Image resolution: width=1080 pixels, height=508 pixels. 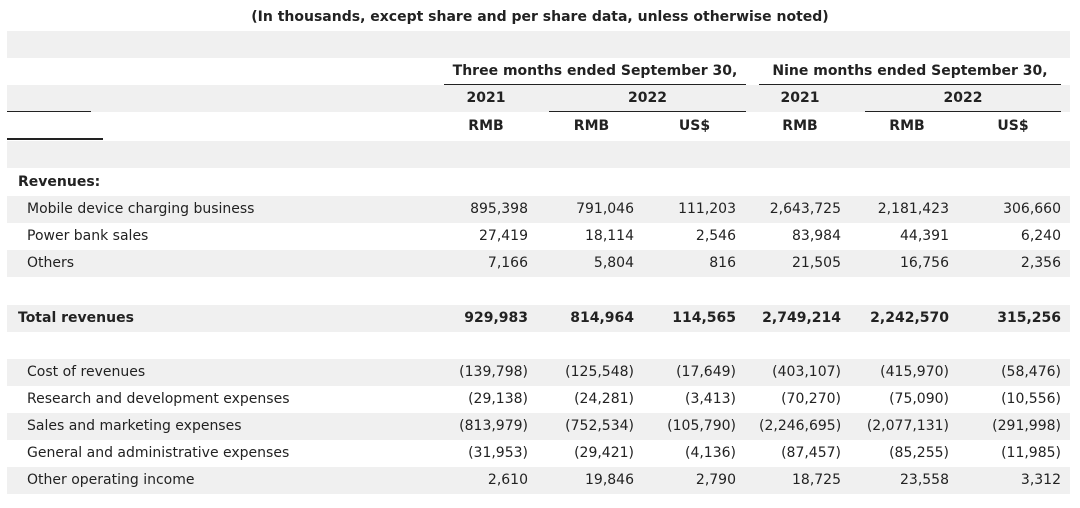 What do you see at coordinates (924, 236) in the screenshot?
I see `cell-value: 44,391` at bounding box center [924, 236].